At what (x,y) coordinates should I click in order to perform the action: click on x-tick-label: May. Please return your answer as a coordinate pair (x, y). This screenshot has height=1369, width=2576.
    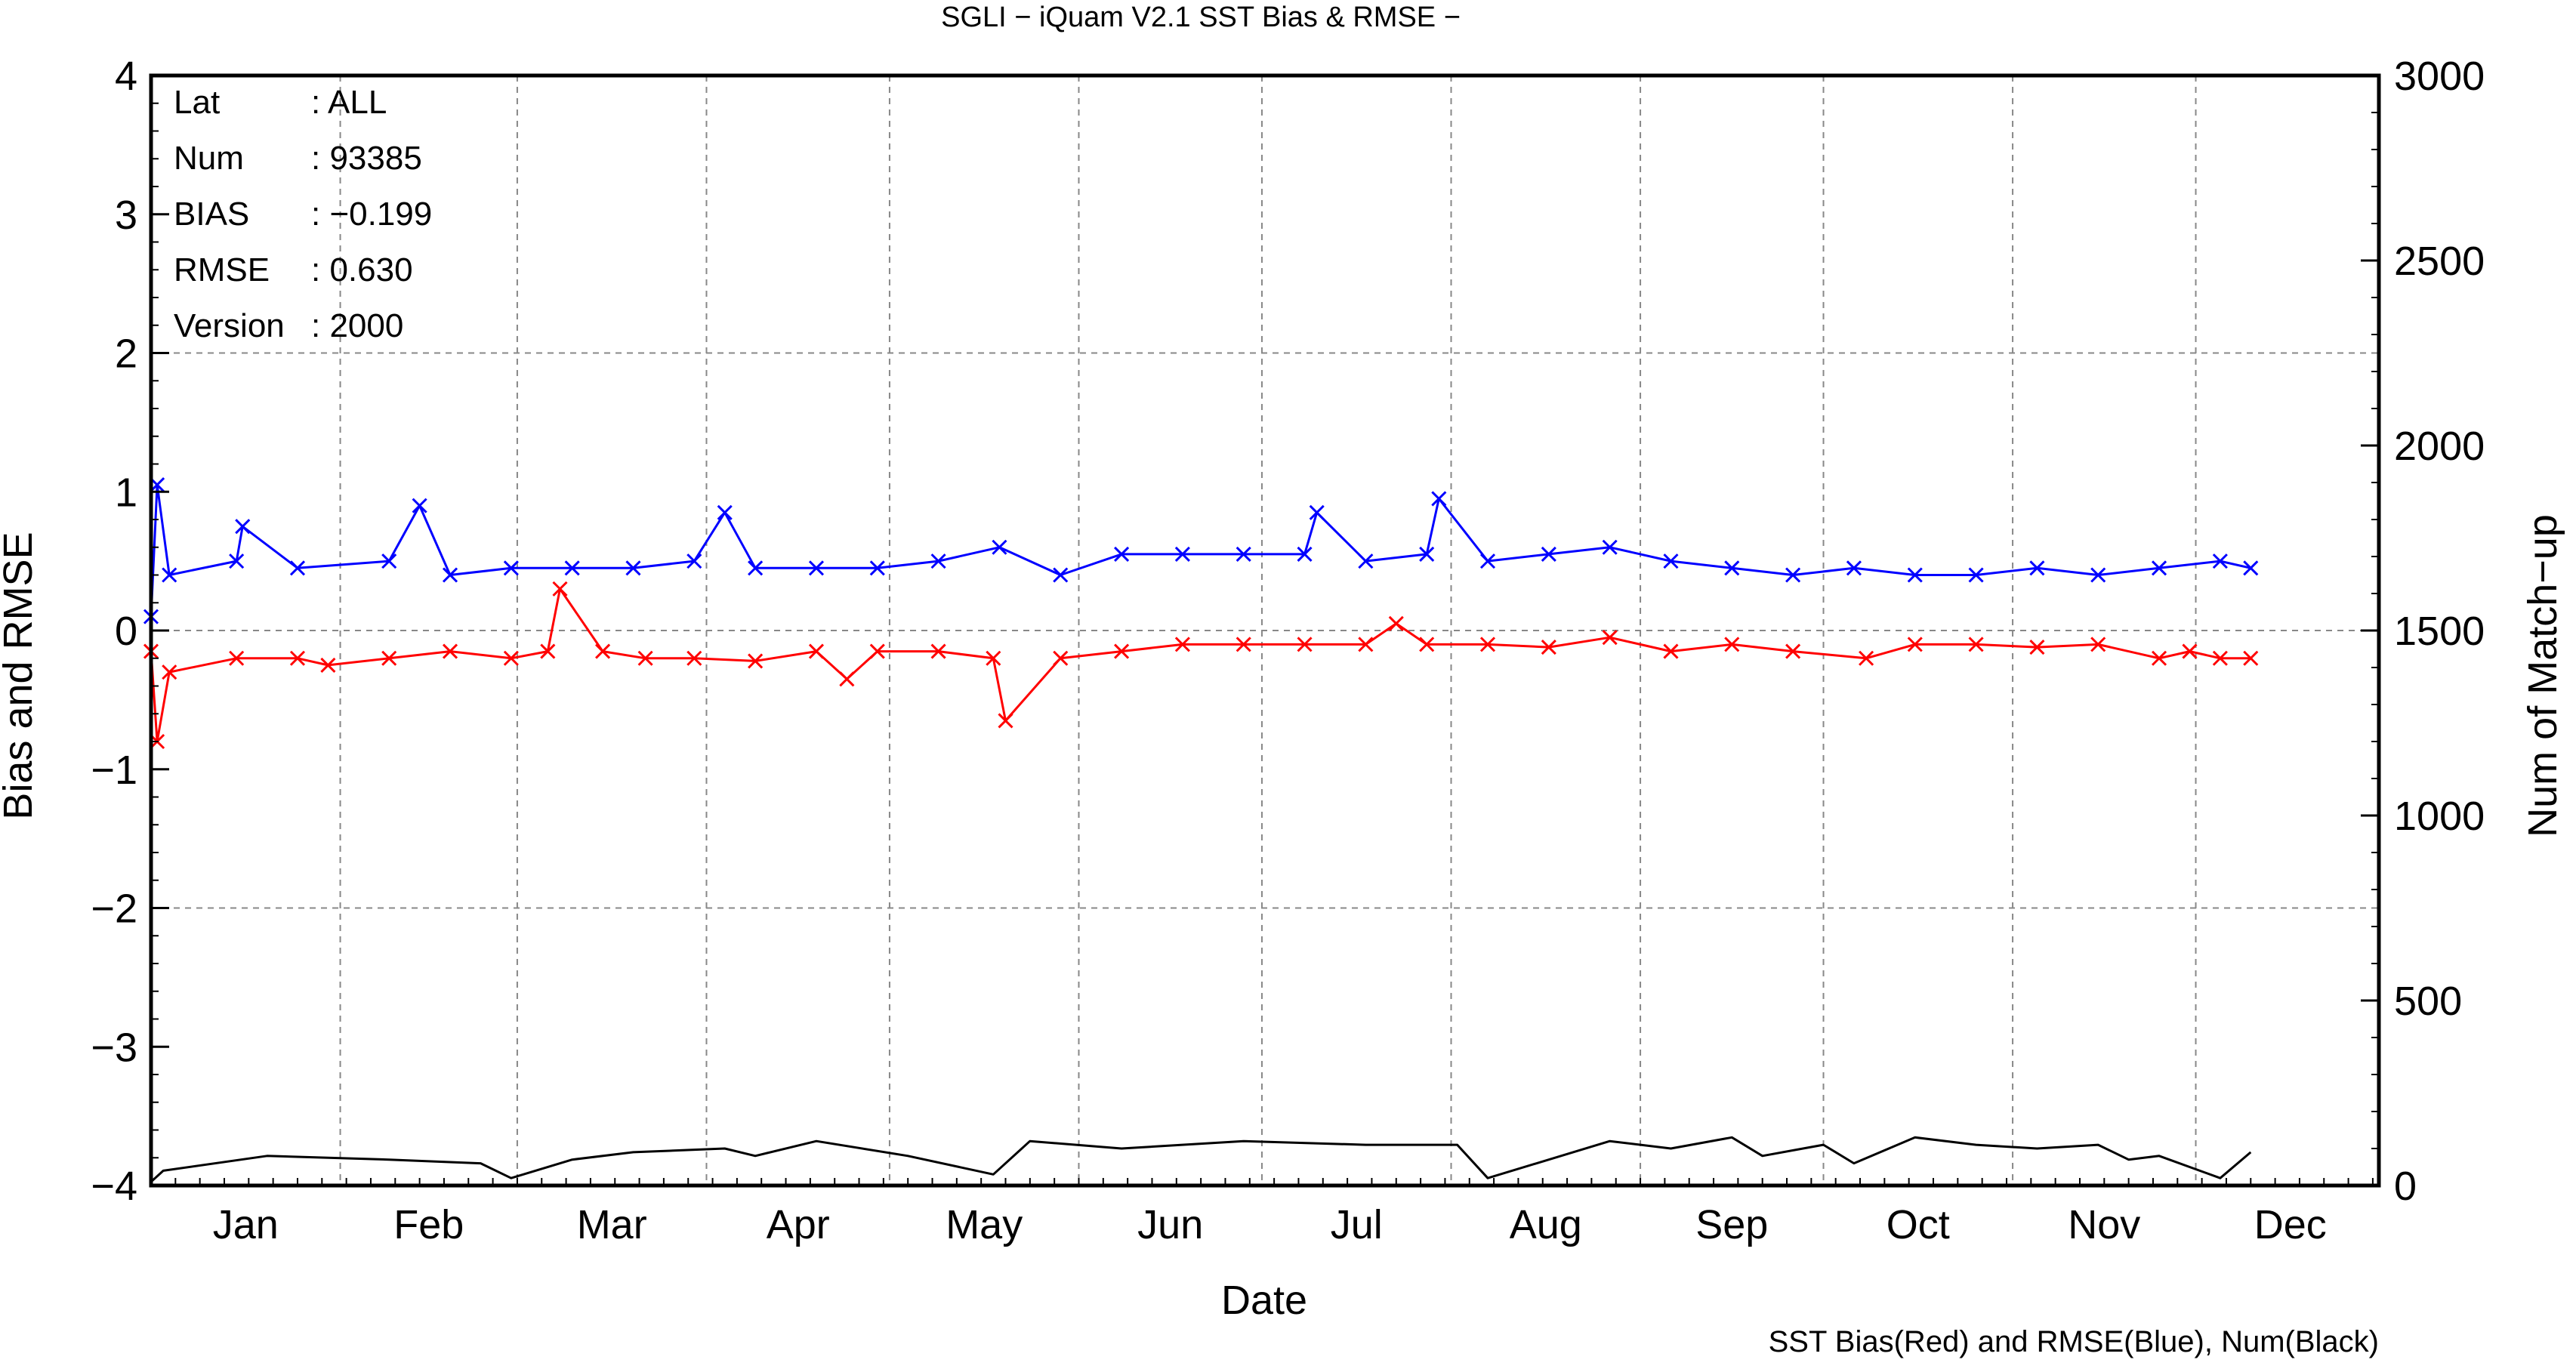
    Looking at the image, I should click on (984, 1224).